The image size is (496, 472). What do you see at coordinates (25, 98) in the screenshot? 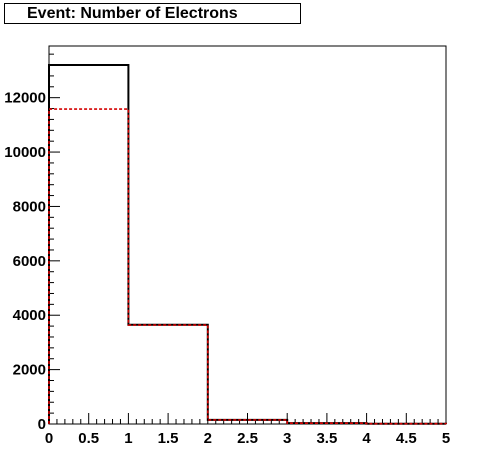
I see `y-tick-label: 12000` at bounding box center [25, 98].